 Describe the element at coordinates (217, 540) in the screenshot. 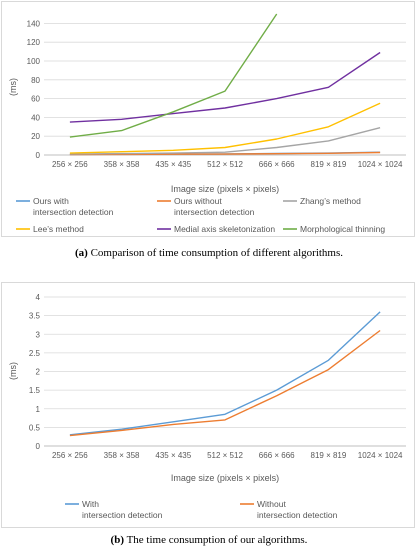

I see `caption-b-text: The time consumption of our algorithms.` at that location.